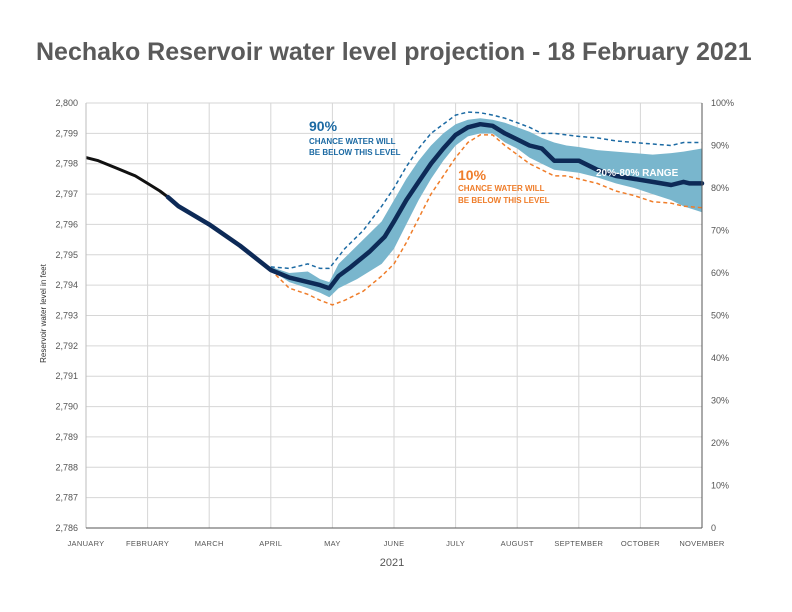  What do you see at coordinates (501, 188) in the screenshot?
I see `p10-annotation-line1: CHANCE WATER WILL` at bounding box center [501, 188].